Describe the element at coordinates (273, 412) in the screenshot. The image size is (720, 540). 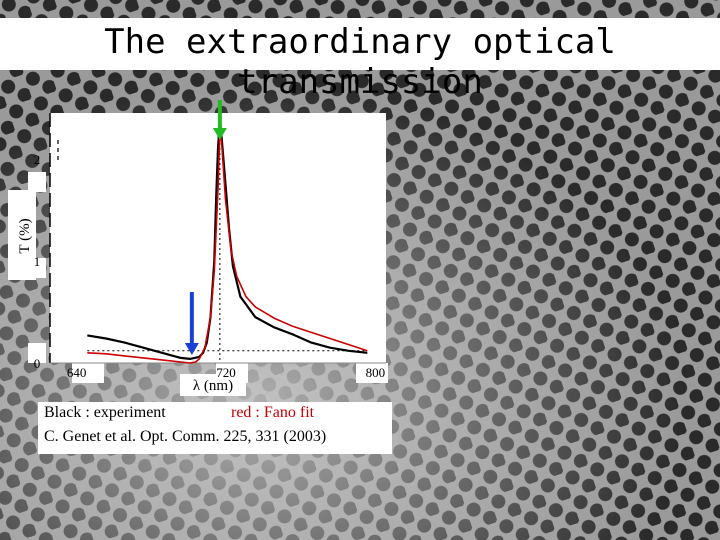
I see `caption-fano-fit: red : Fano fit` at that location.